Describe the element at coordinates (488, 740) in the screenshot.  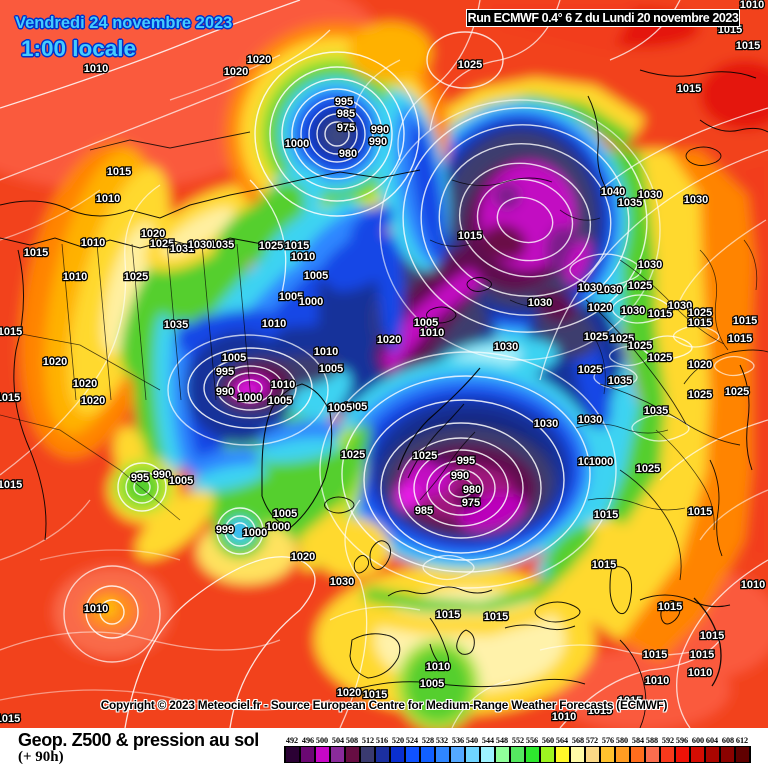
I see `svg-text: 544` at that location.